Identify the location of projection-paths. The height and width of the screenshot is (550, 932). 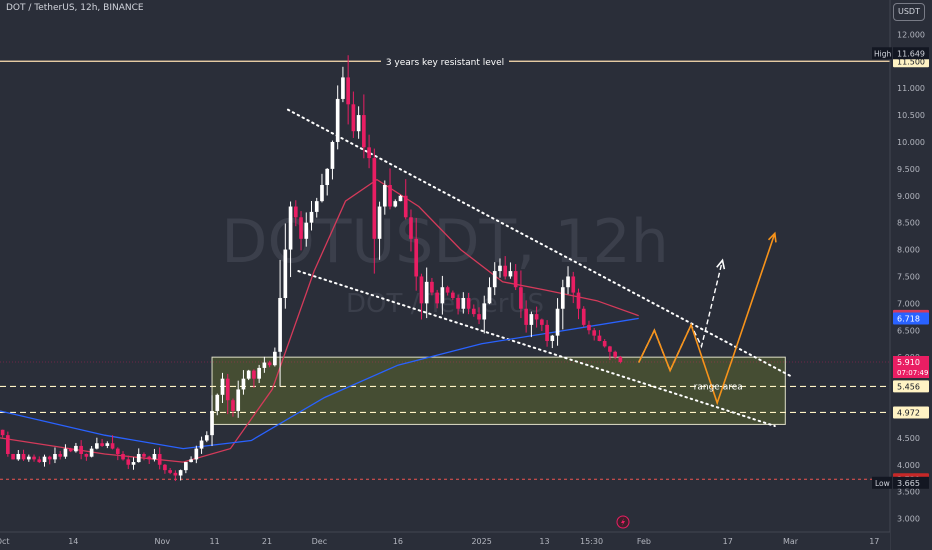
(707, 318).